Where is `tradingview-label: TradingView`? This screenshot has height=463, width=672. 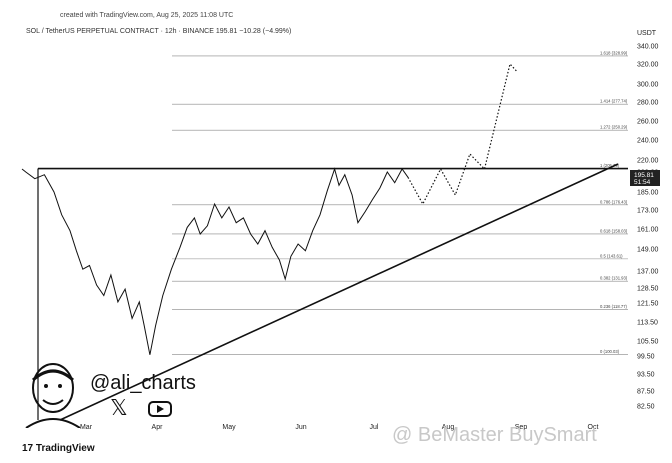
tradingview-label: TradingView is located at coordinates (65, 448).